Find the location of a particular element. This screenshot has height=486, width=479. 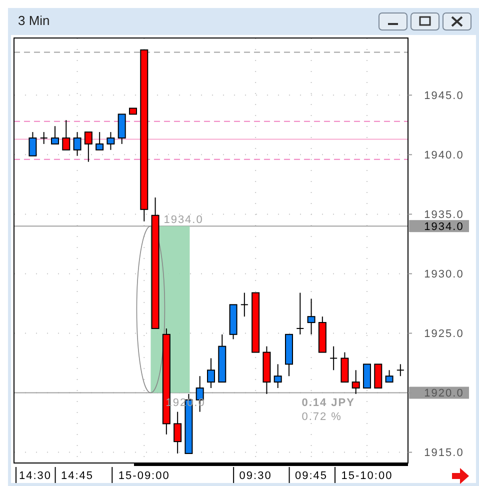

text: 14:30 is located at coordinates (35, 476).